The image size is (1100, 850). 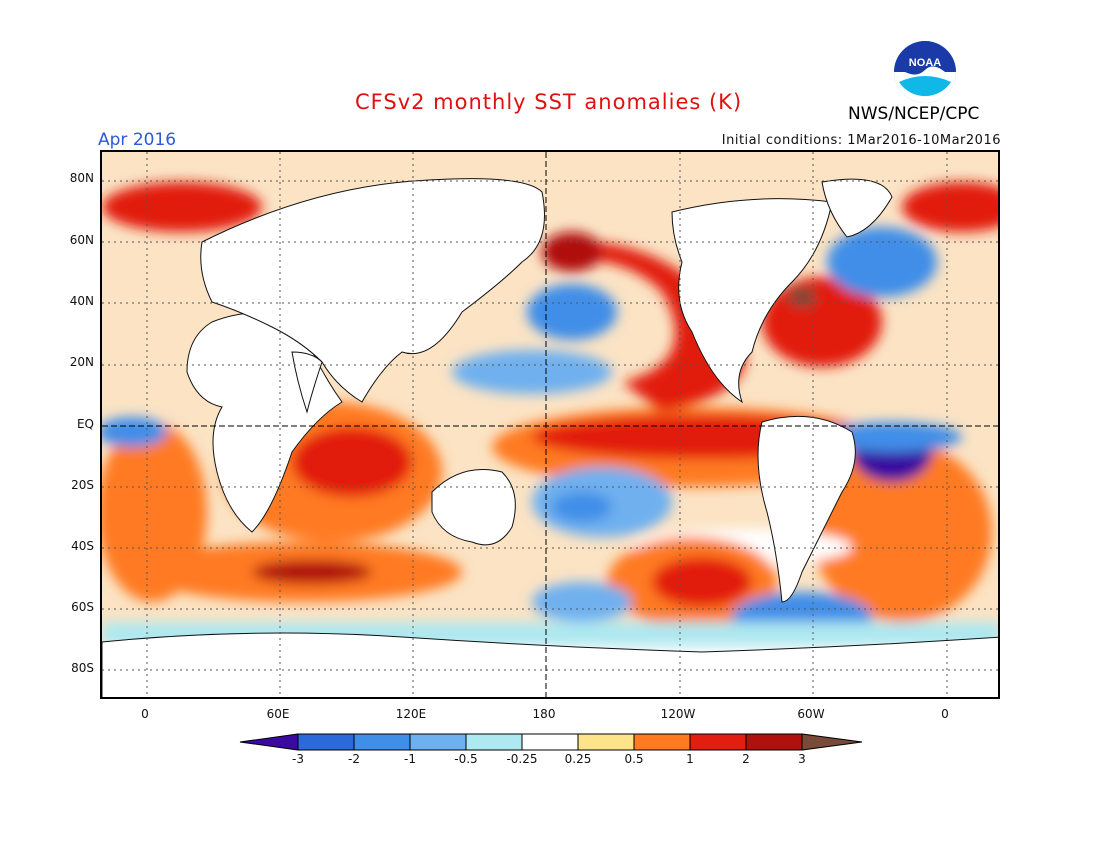 I want to click on colorbar-label: 2, so click(x=746, y=759).